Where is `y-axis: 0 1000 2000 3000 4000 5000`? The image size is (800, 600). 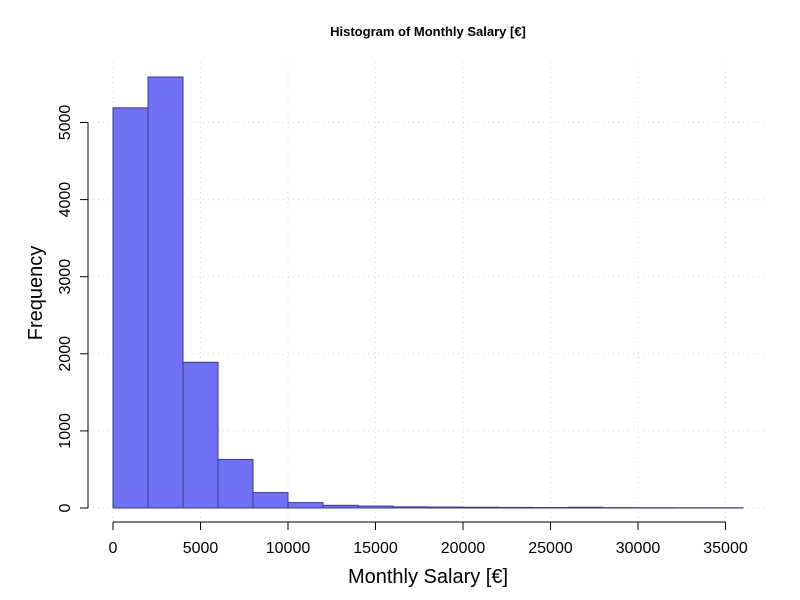 y-axis: 0 1000 2000 3000 4000 5000 is located at coordinates (73, 308).